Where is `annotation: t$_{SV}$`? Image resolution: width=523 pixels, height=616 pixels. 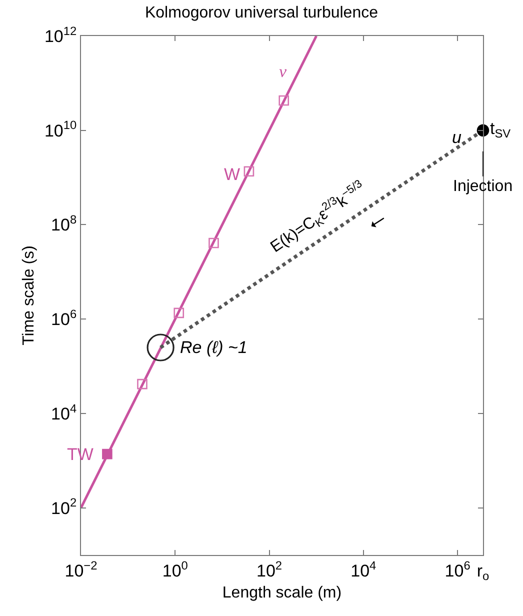
annotation: t$_{SV}$ is located at coordinates (500, 130).